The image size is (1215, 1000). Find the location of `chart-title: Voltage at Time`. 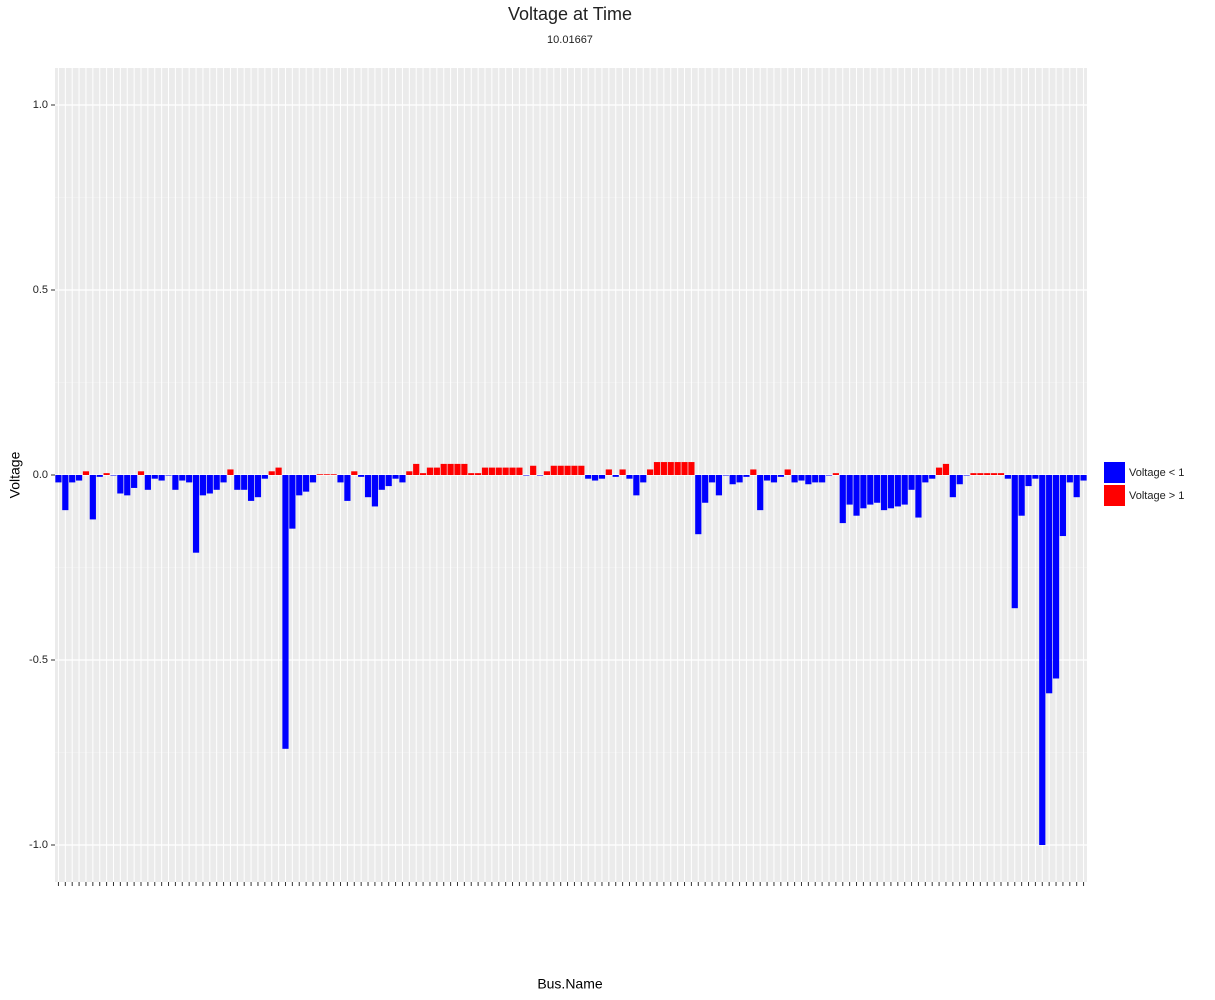

chart-title: Voltage at Time is located at coordinates (570, 14).